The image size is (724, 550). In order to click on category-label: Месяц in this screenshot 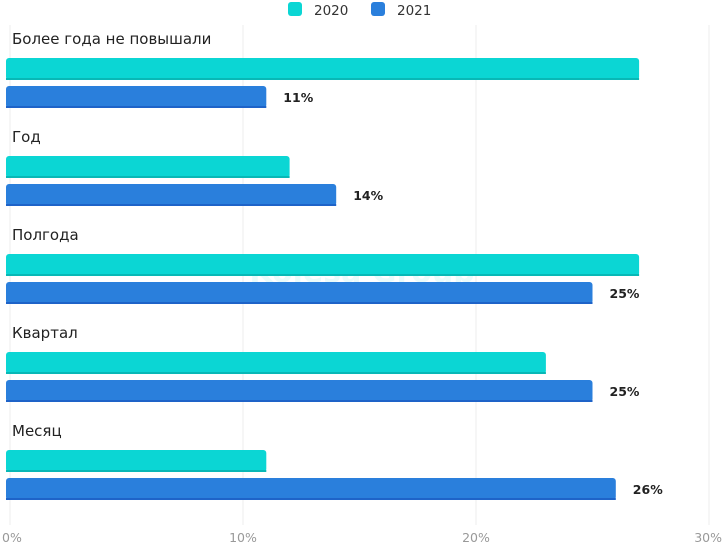, I will do `click(37, 431)`.